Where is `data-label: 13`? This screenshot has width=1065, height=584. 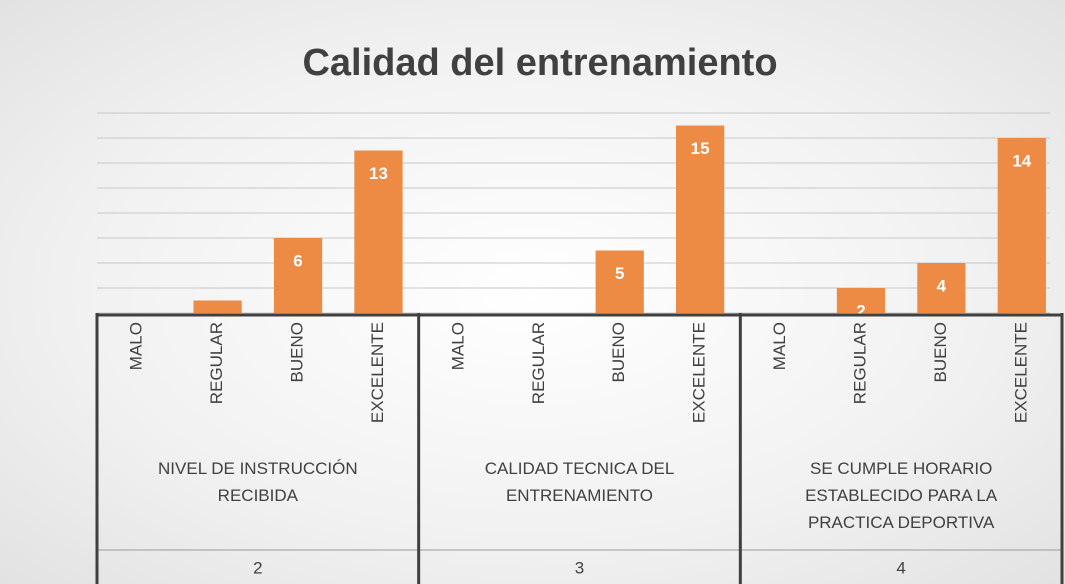
data-label: 13 is located at coordinates (378, 173).